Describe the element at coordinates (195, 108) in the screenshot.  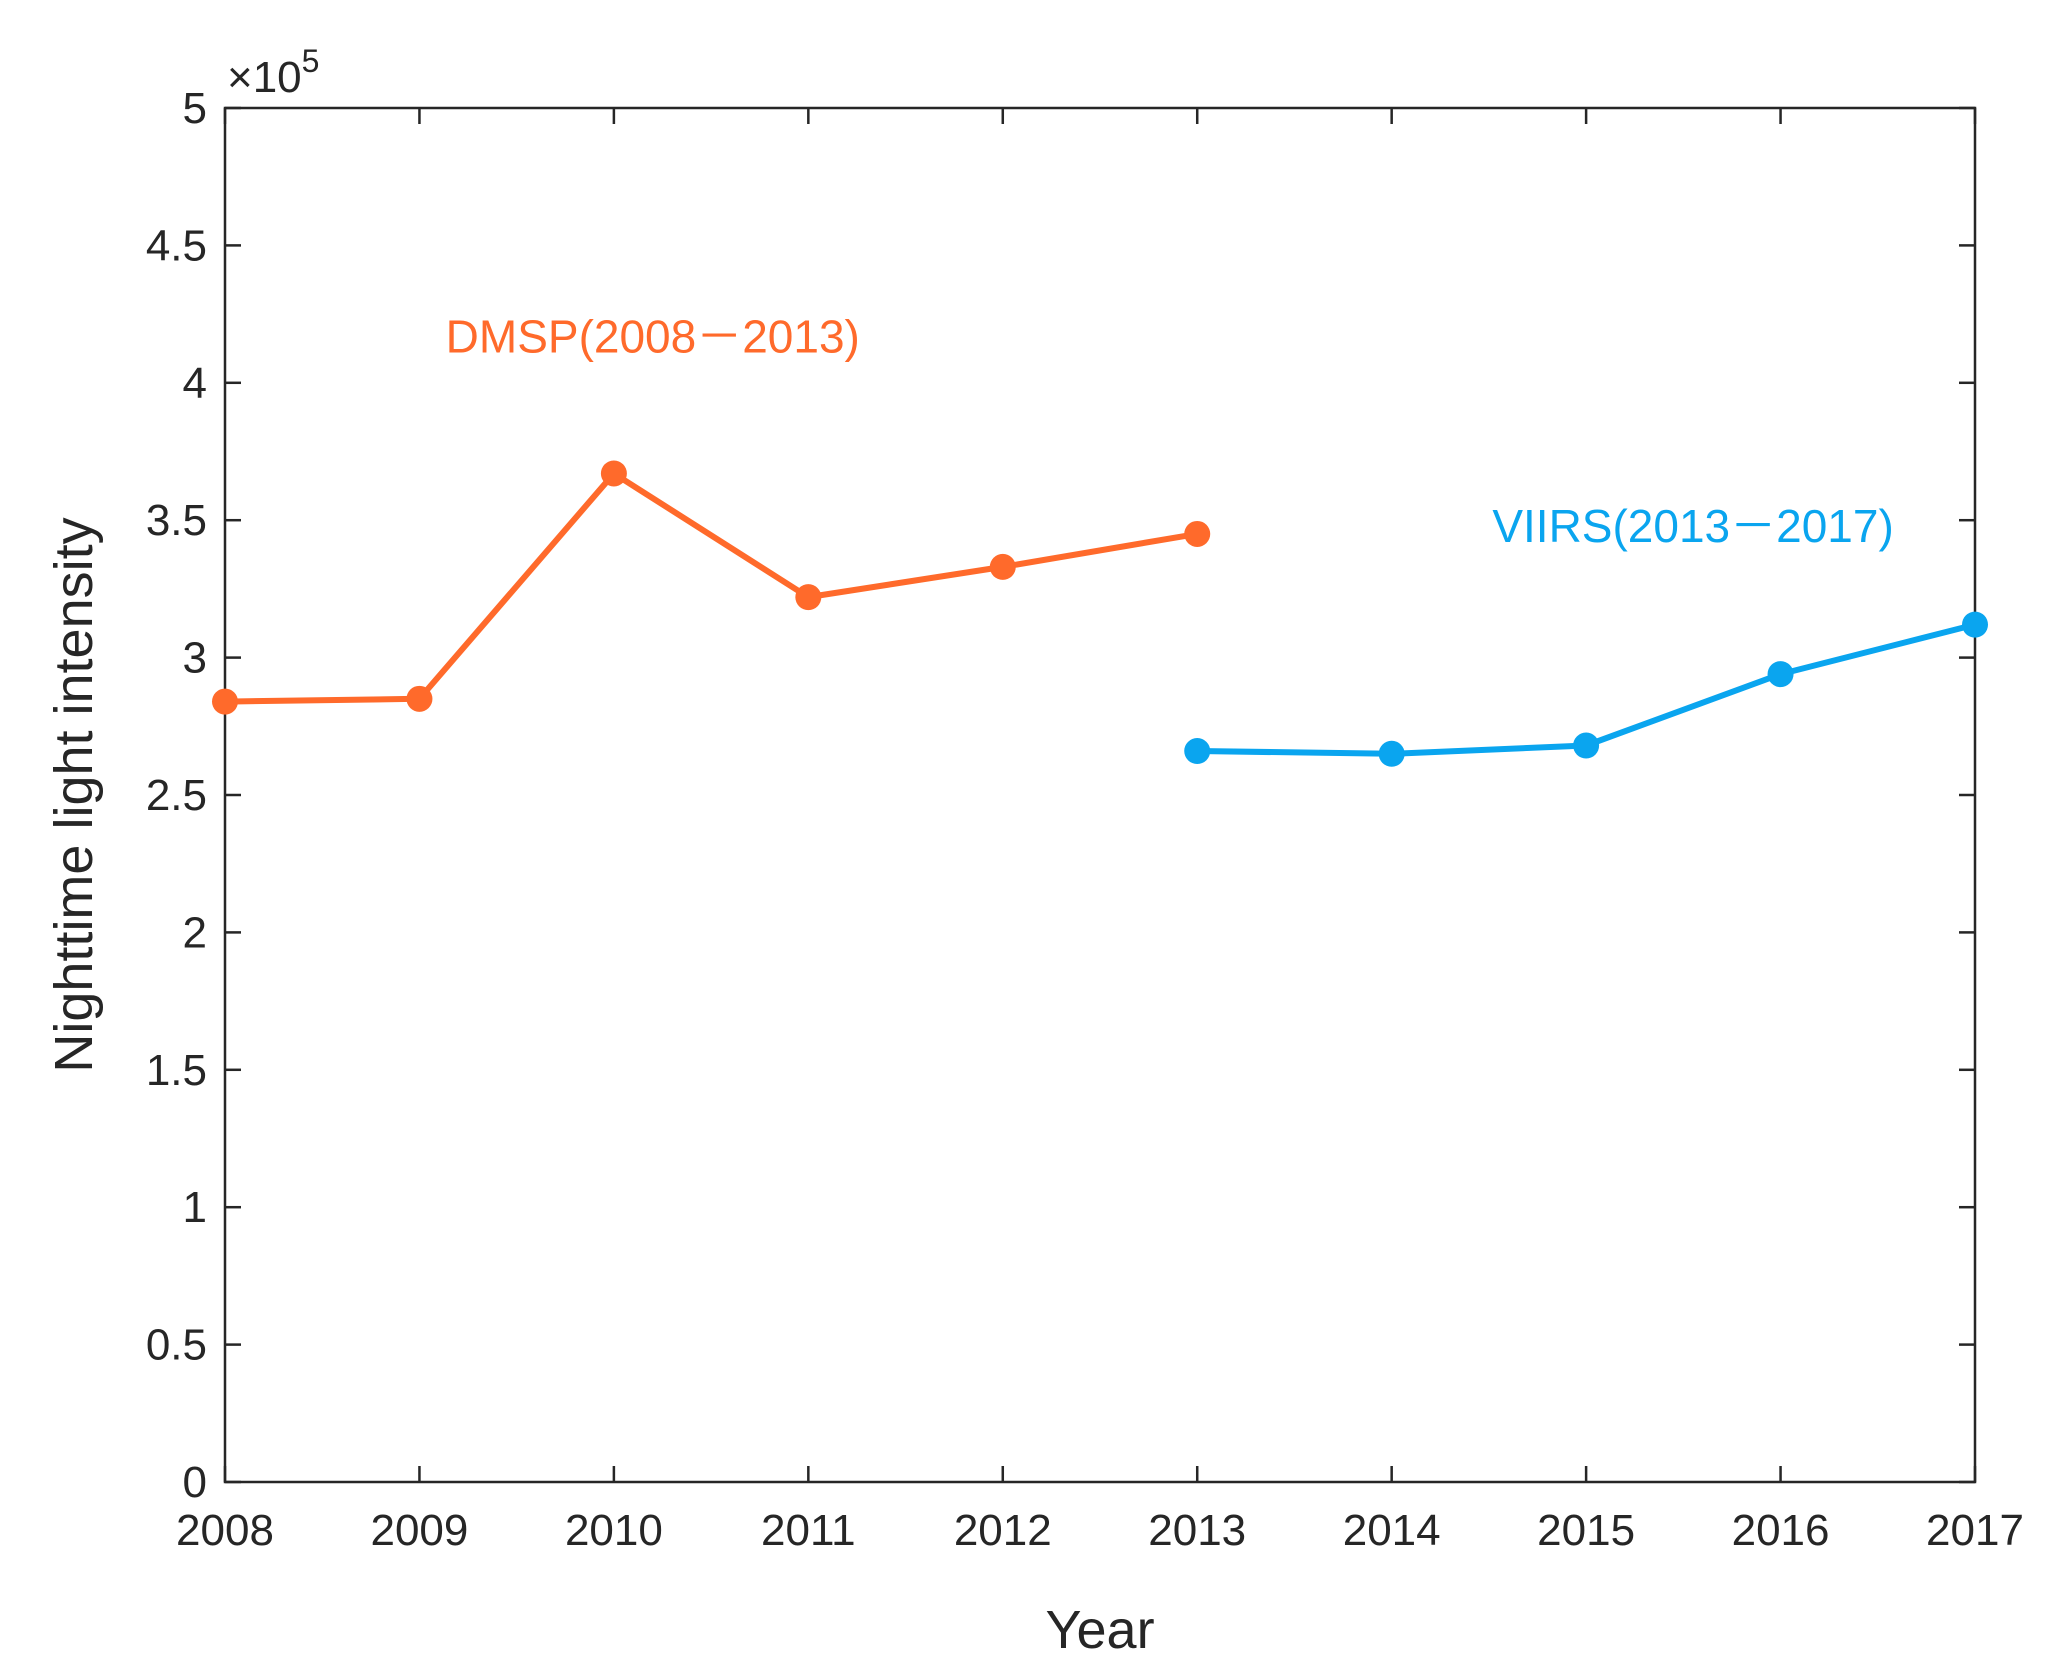
I see `y-tick-label: 5` at that location.